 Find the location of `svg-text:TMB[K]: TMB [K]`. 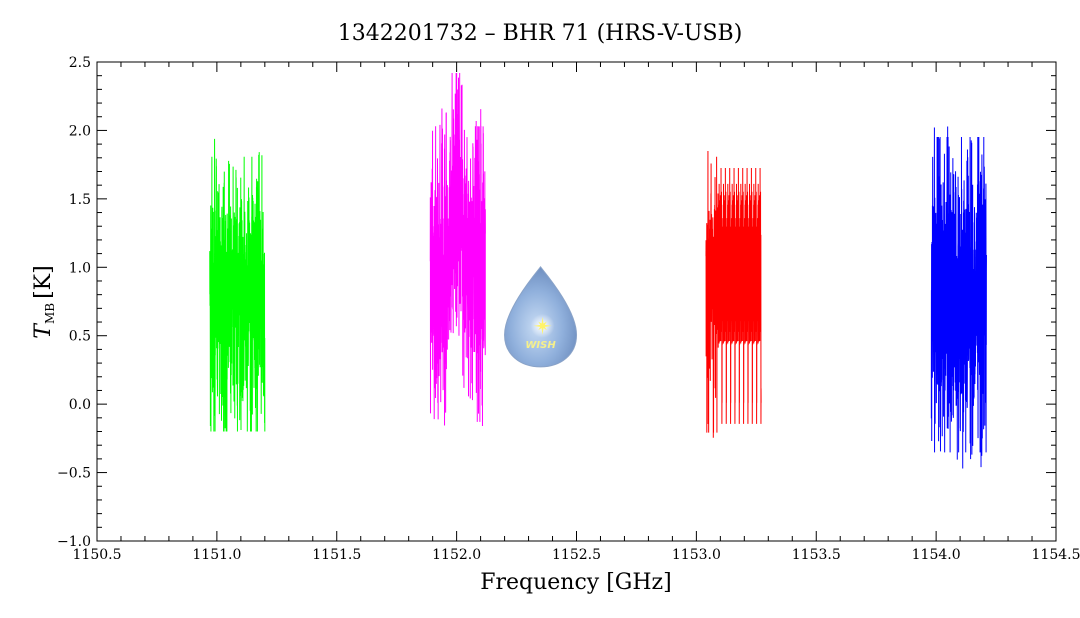

svg-text:TMB[K]: TMB [K] is located at coordinates (44, 301).